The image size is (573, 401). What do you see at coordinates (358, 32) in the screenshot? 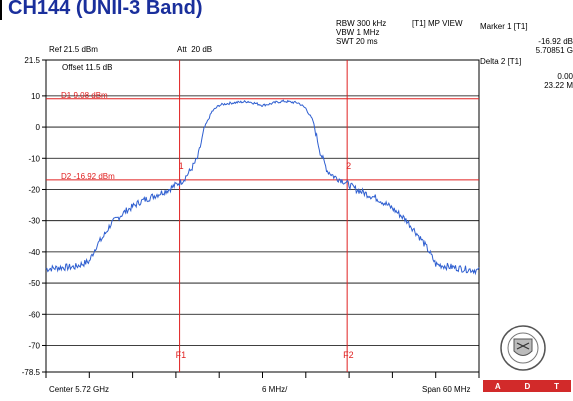
I see `vbw-label: VBW 1 MHz` at bounding box center [358, 32].